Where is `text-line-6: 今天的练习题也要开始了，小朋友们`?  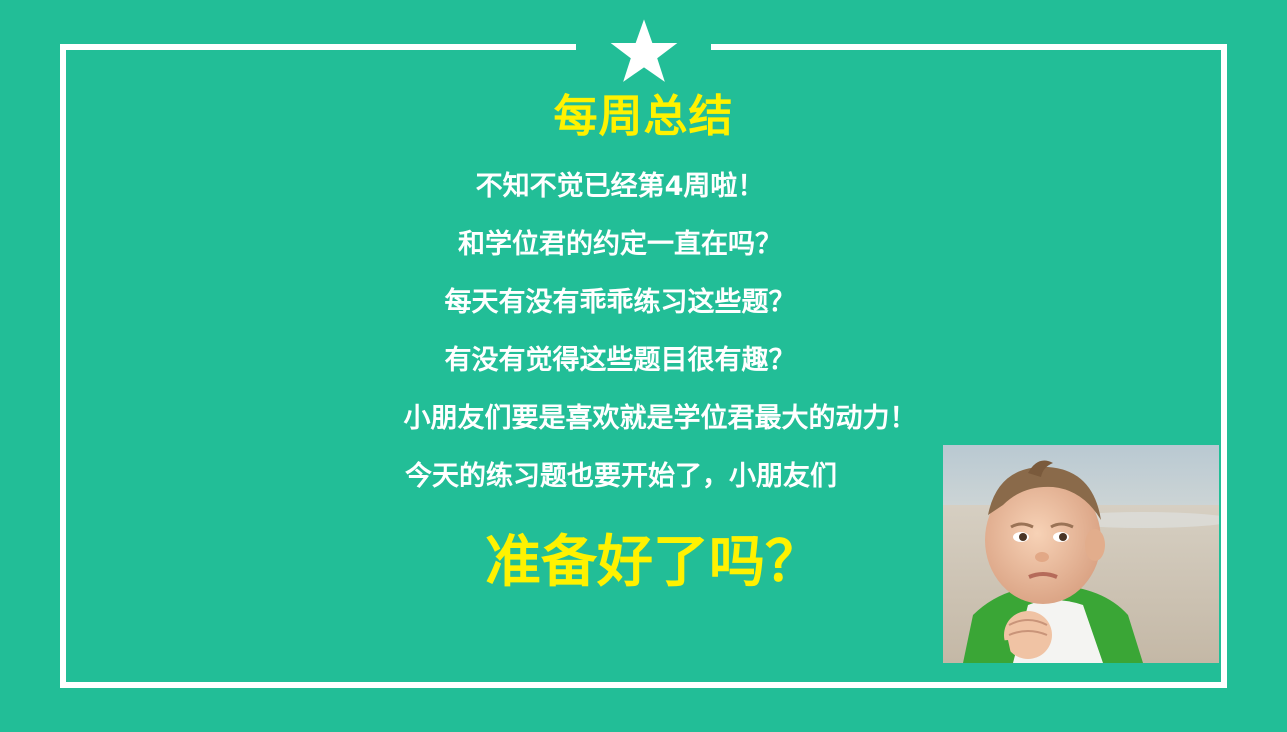
text-line-6: 今天的练习题也要开始了，小朋友们 is located at coordinates (621, 476).